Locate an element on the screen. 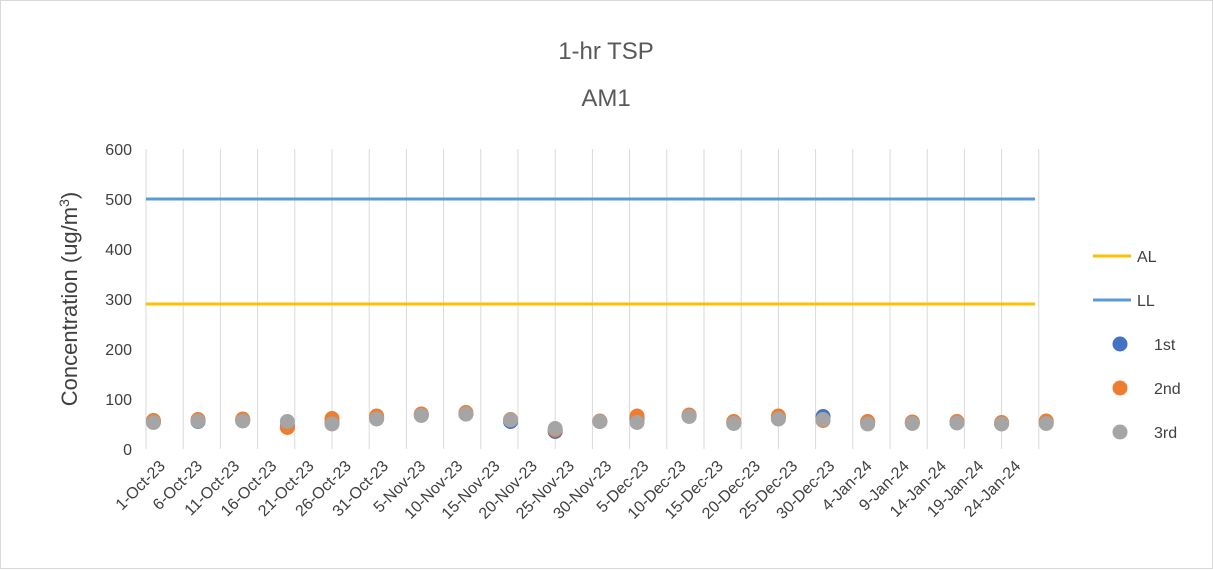 This screenshot has width=1213, height=570. y-axis-title-close: ) is located at coordinates (69, 195).